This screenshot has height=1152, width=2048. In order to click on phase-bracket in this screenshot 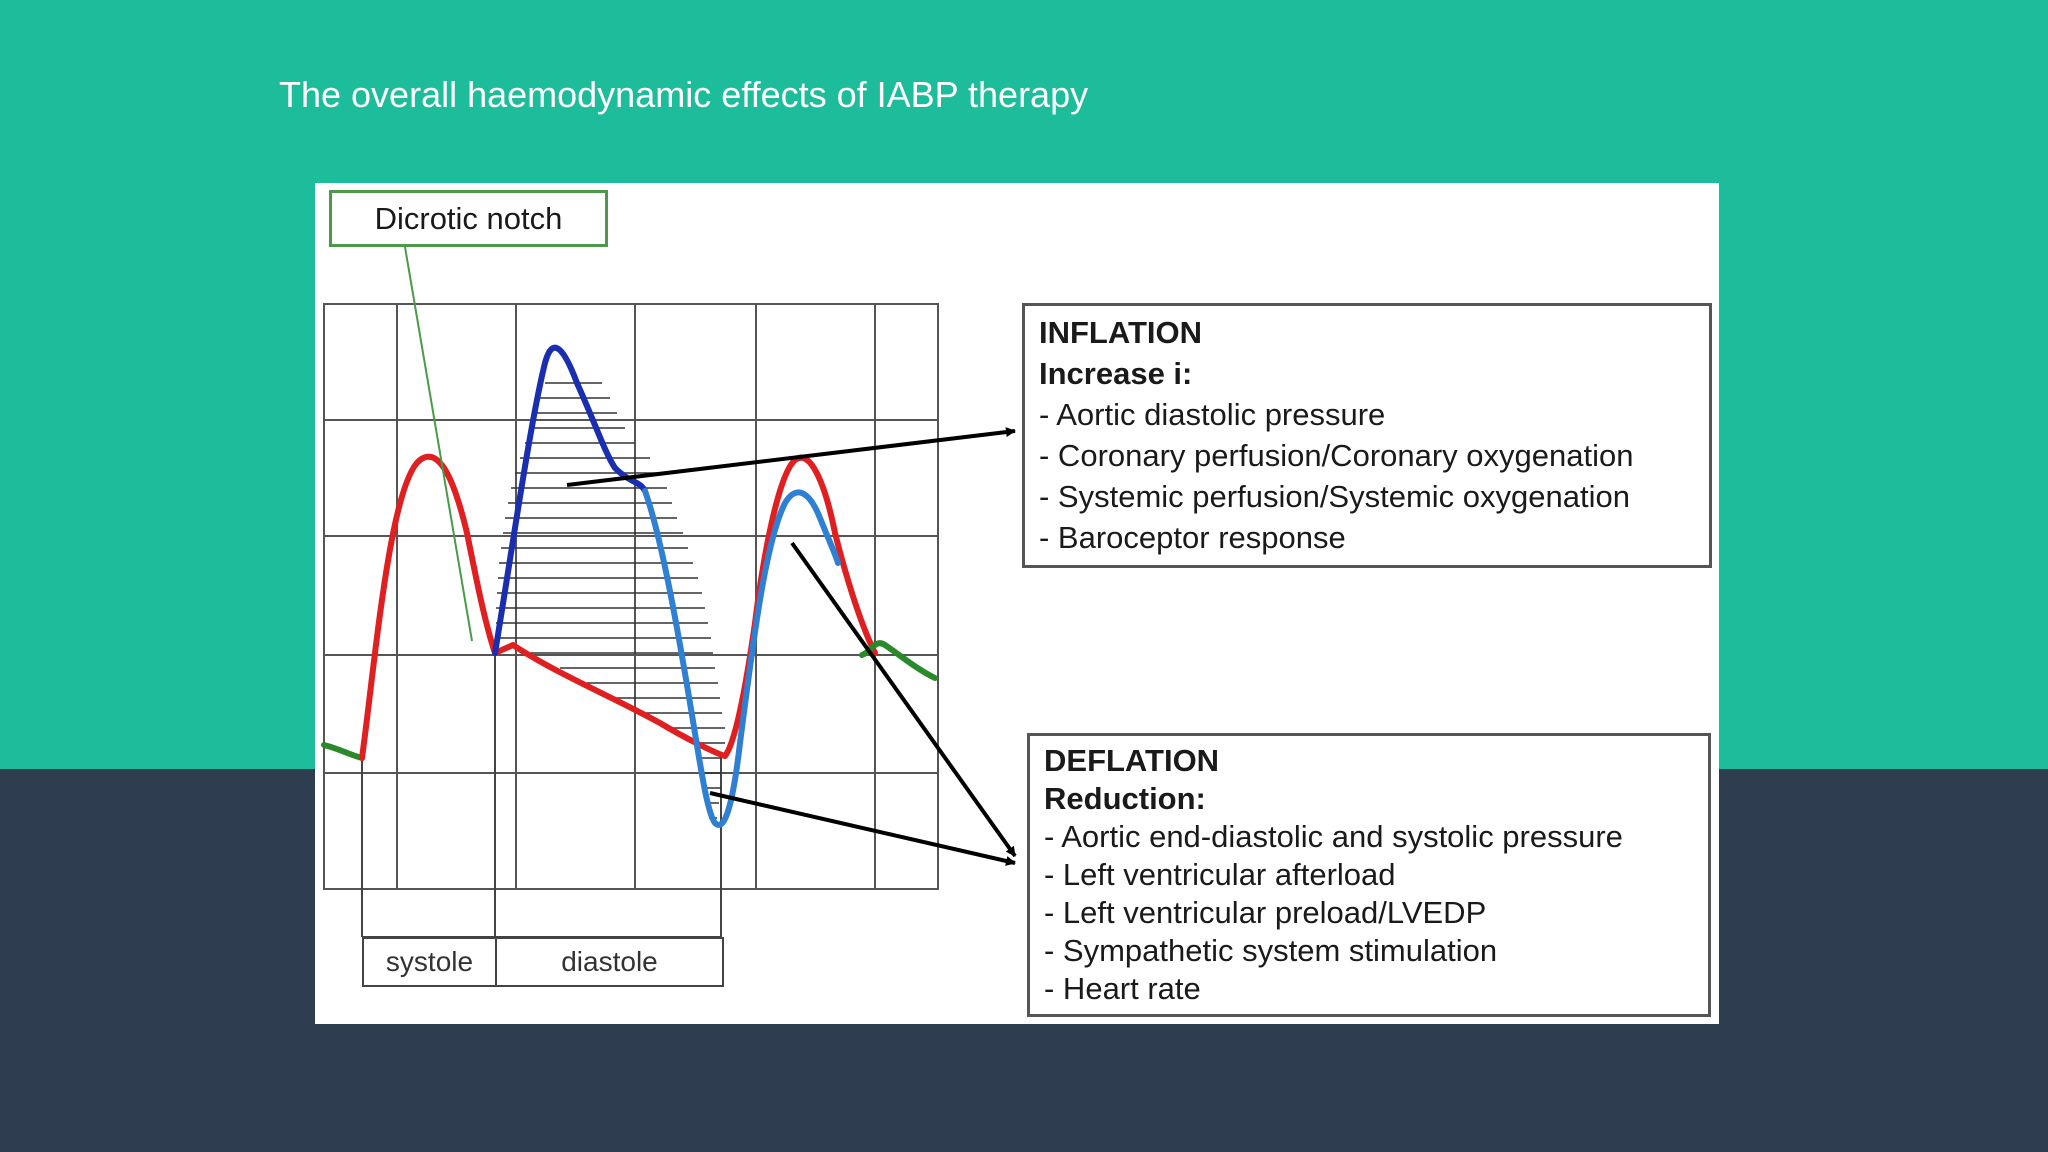, I will do `click(541, 795)`.